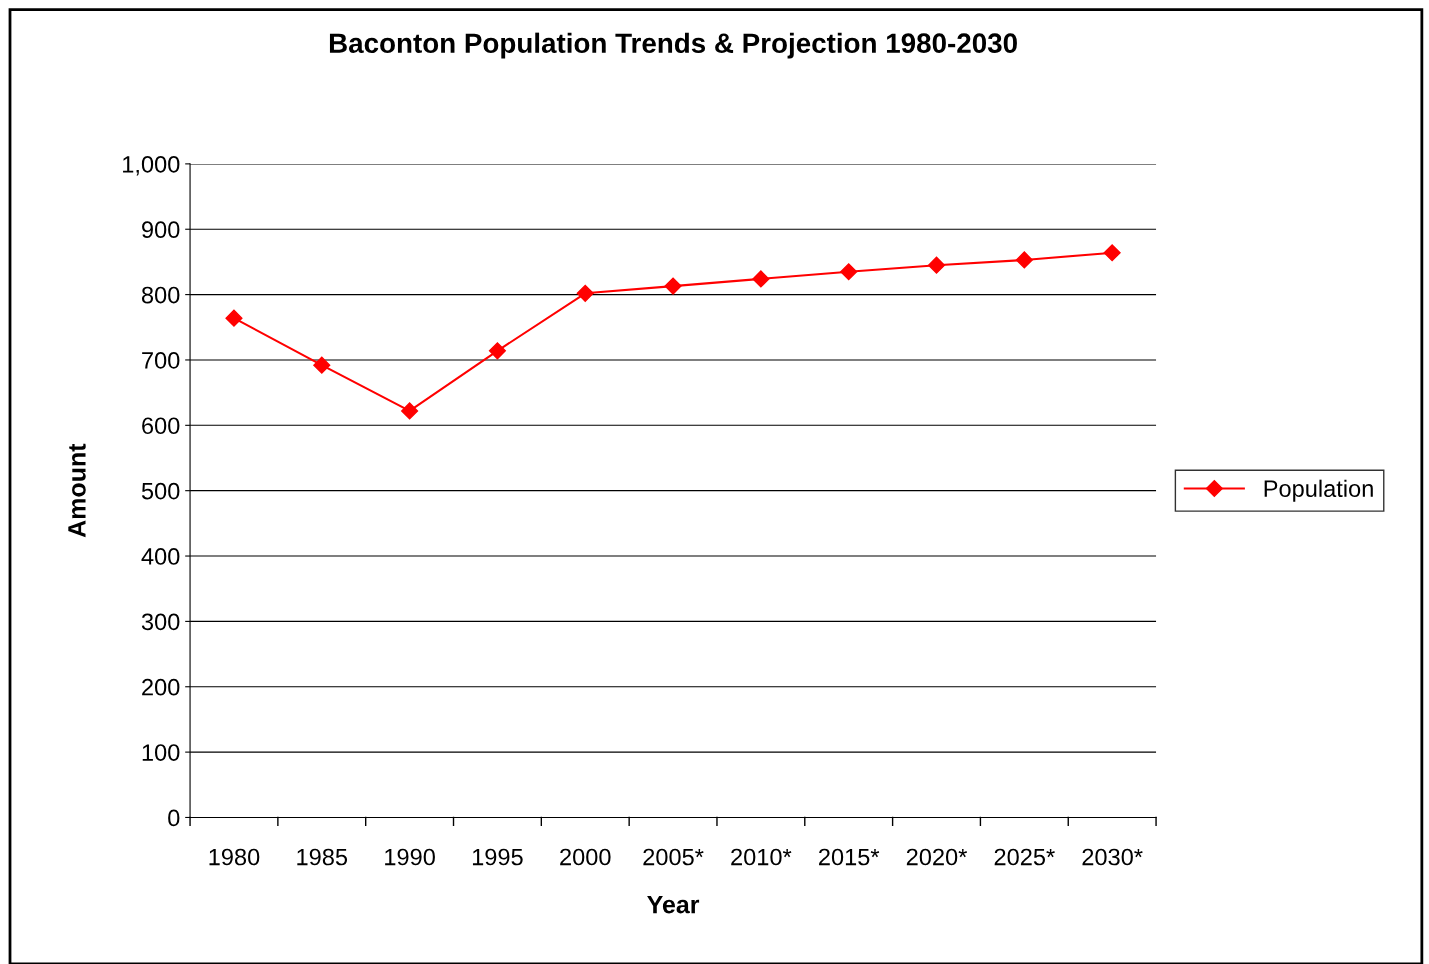  What do you see at coordinates (161, 230) in the screenshot?
I see `y-tick-label: 900` at bounding box center [161, 230].